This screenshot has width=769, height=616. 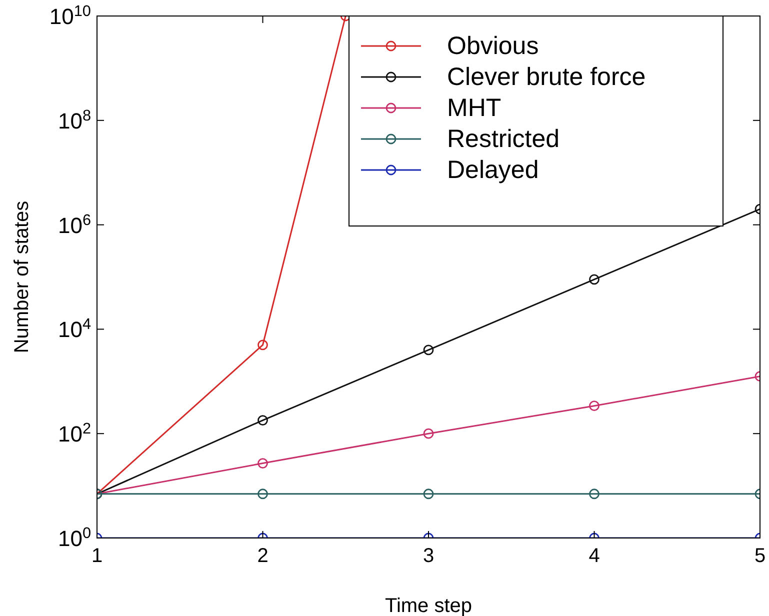 I want to click on legend-label: Restricted, so click(x=503, y=139).